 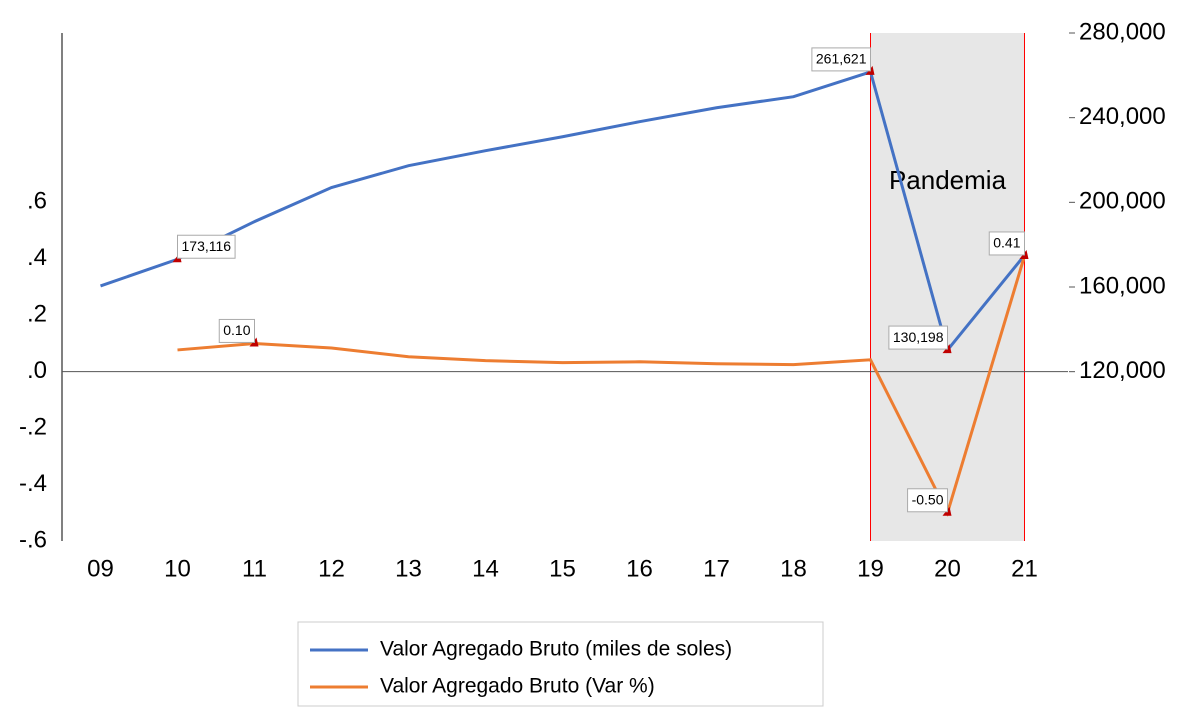 I want to click on shade-label: Pandemia, so click(x=948, y=180).